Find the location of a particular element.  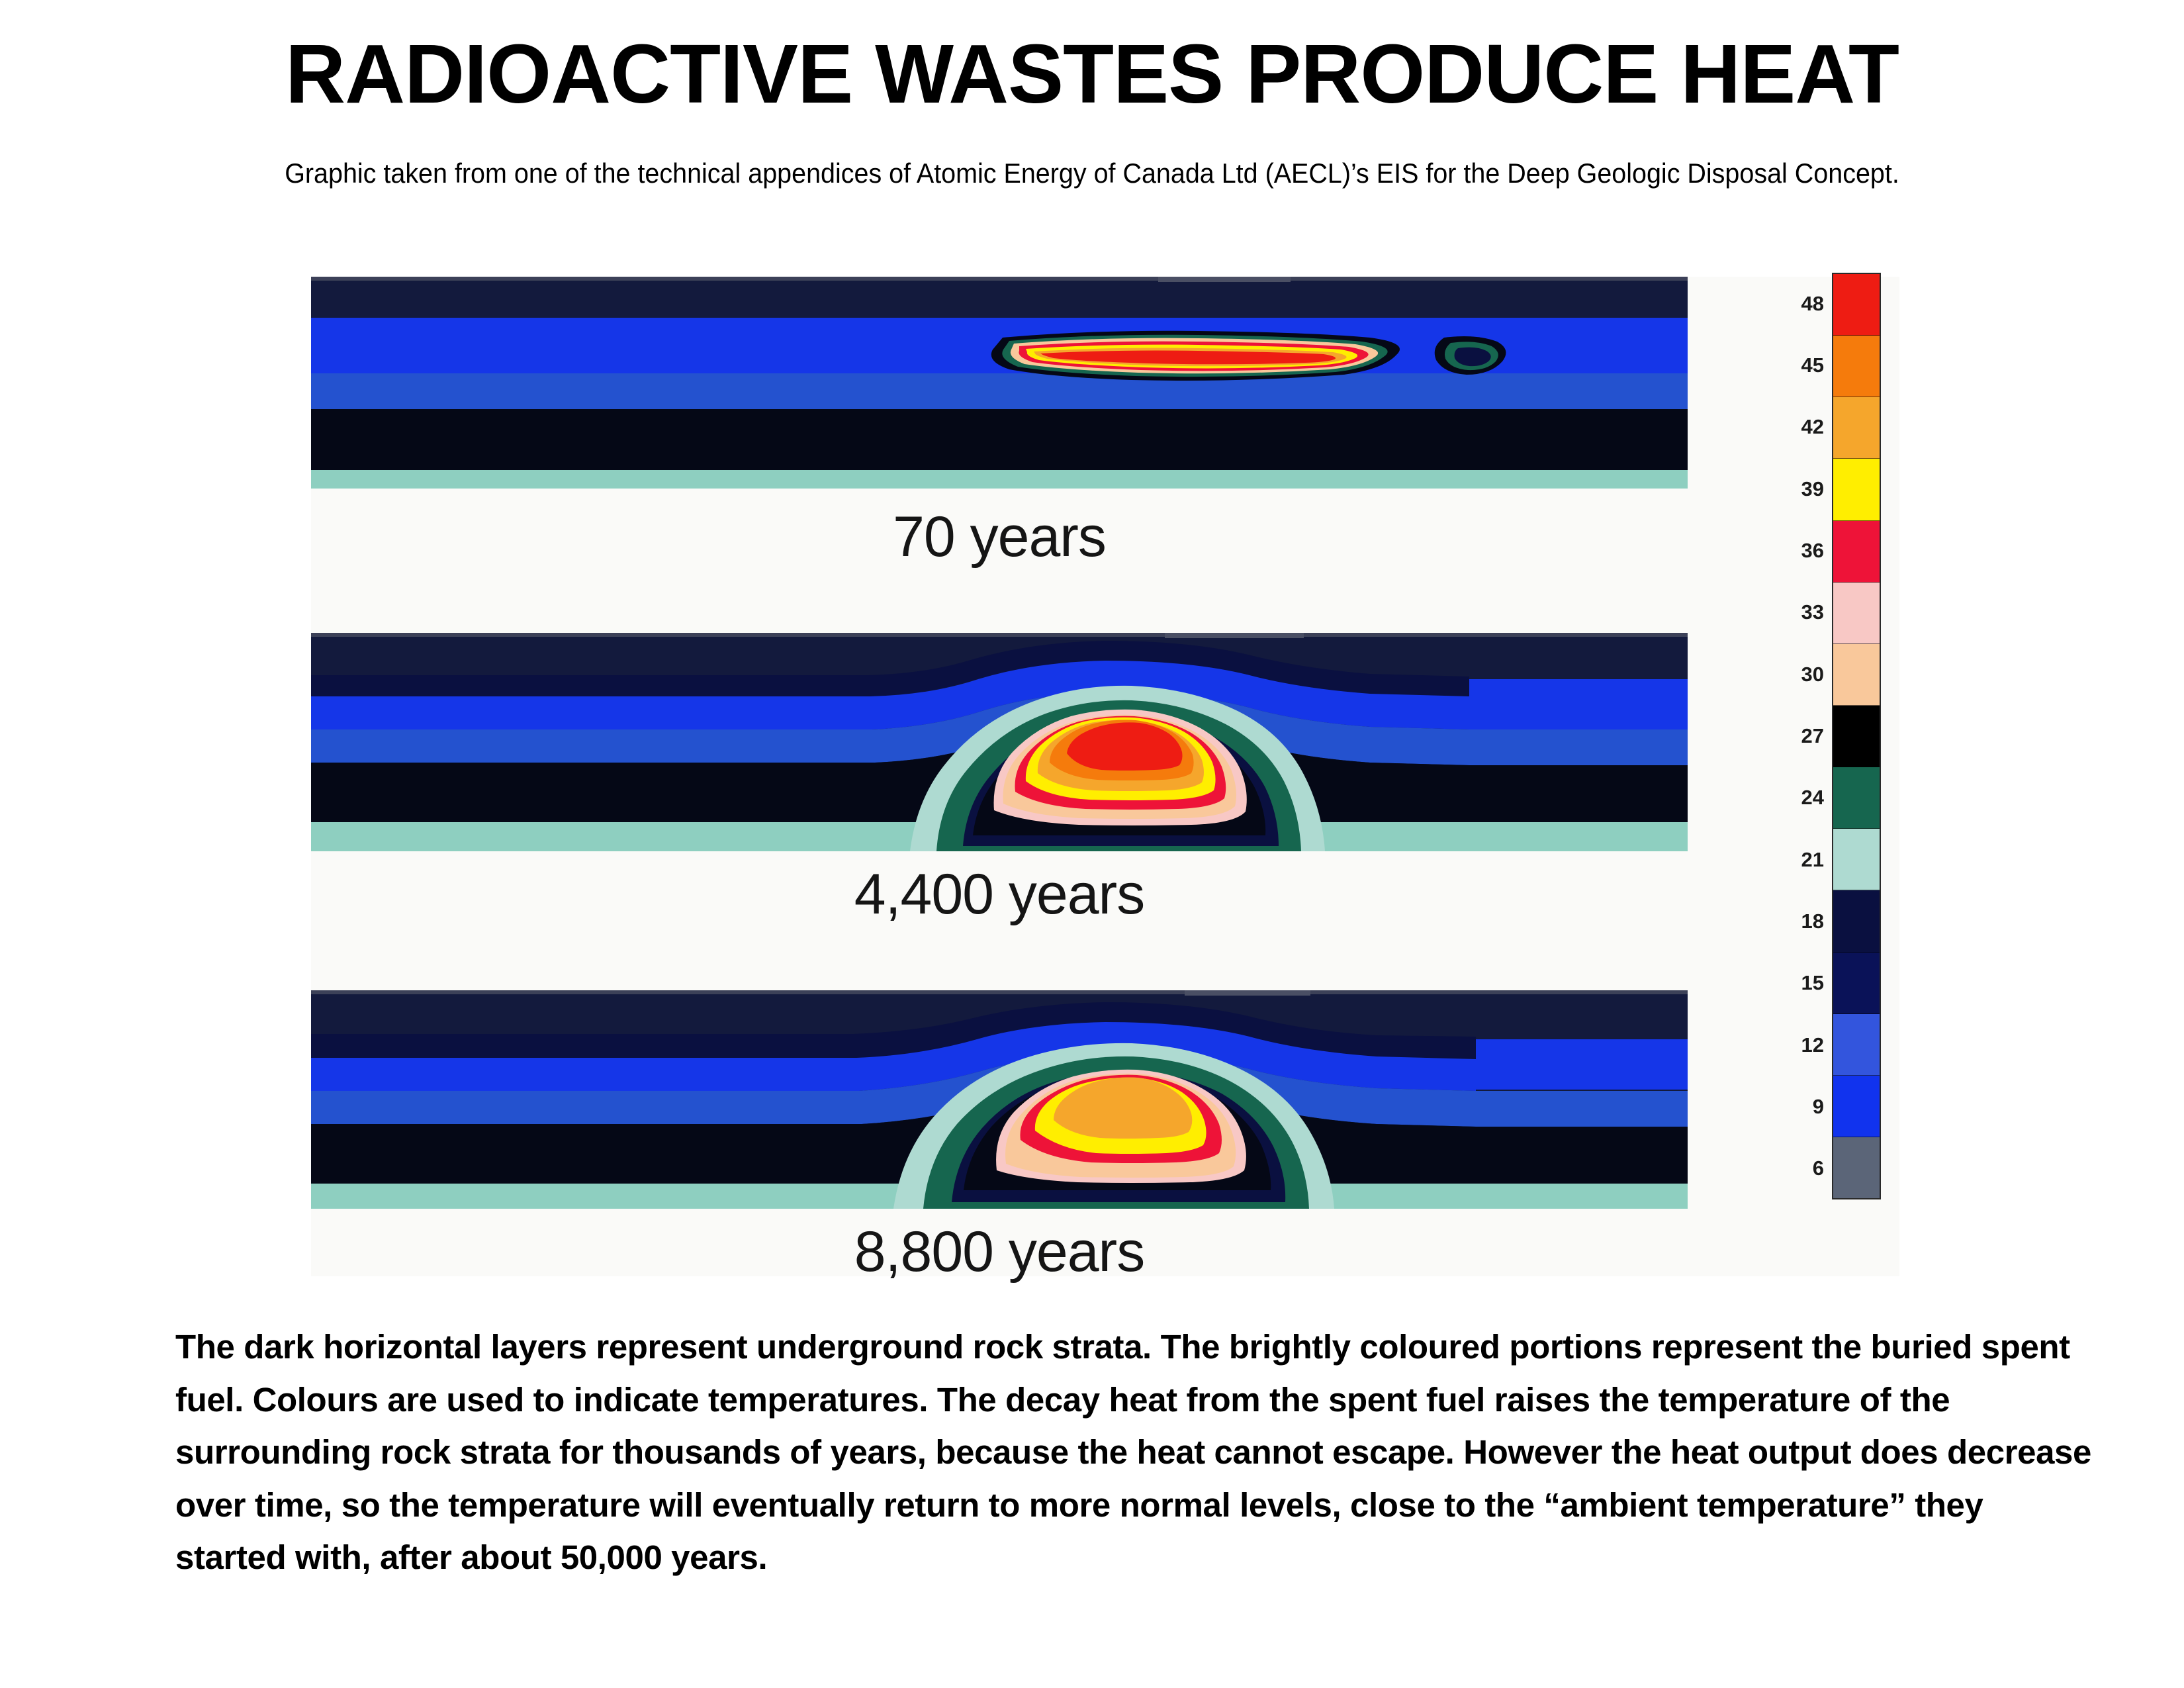

contour-panel-8800-years is located at coordinates (1000, 1099).